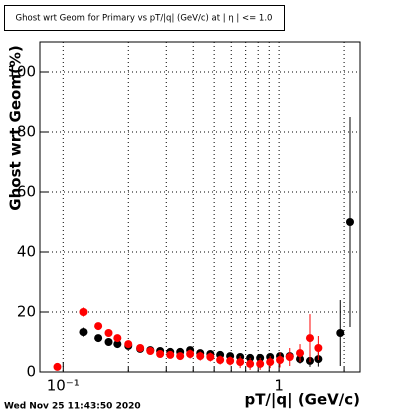 The image size is (400, 414). Describe the element at coordinates (302, 400) in the screenshot. I see `x-axis-label: pT/|q| (GeV/c)` at that location.